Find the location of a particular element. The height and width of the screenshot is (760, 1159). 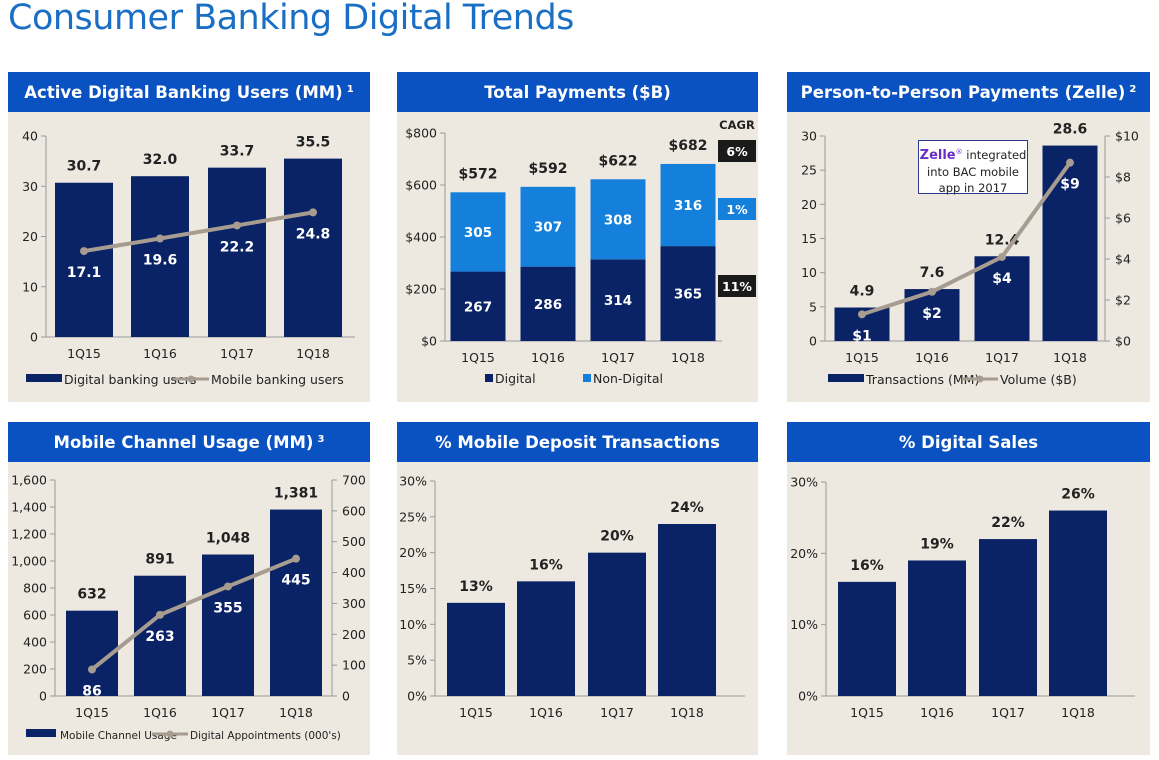

bar-value-label: 13% is located at coordinates (476, 587).